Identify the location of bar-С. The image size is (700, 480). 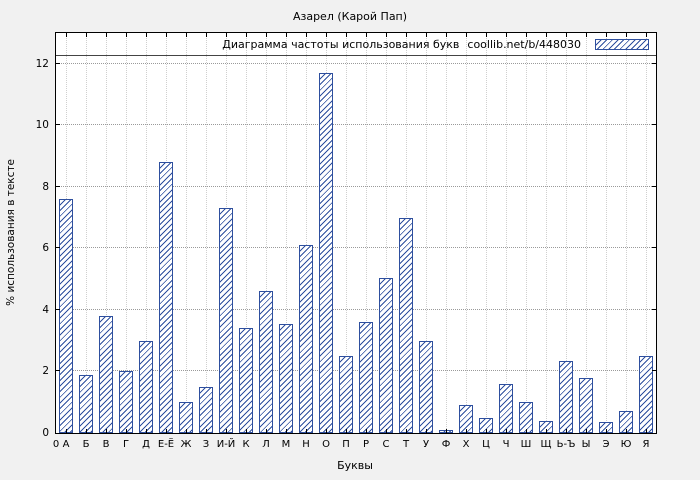
(386, 355).